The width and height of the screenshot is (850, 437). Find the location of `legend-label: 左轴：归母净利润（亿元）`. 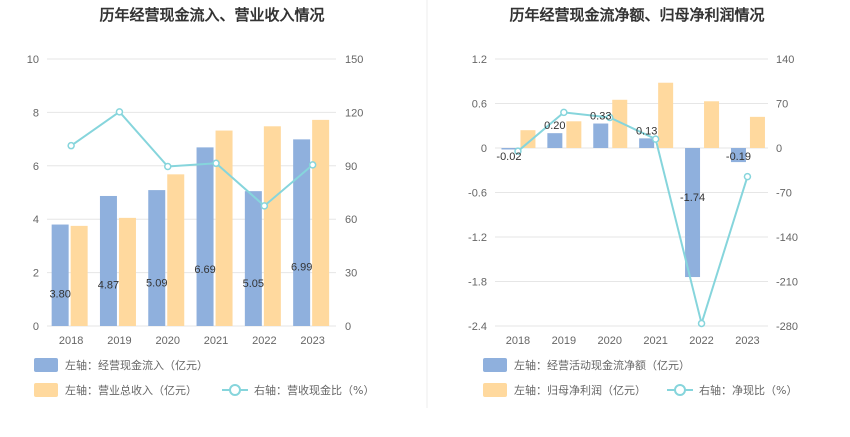

legend-label: 左轴：归母净利润（亿元） is located at coordinates (580, 390).